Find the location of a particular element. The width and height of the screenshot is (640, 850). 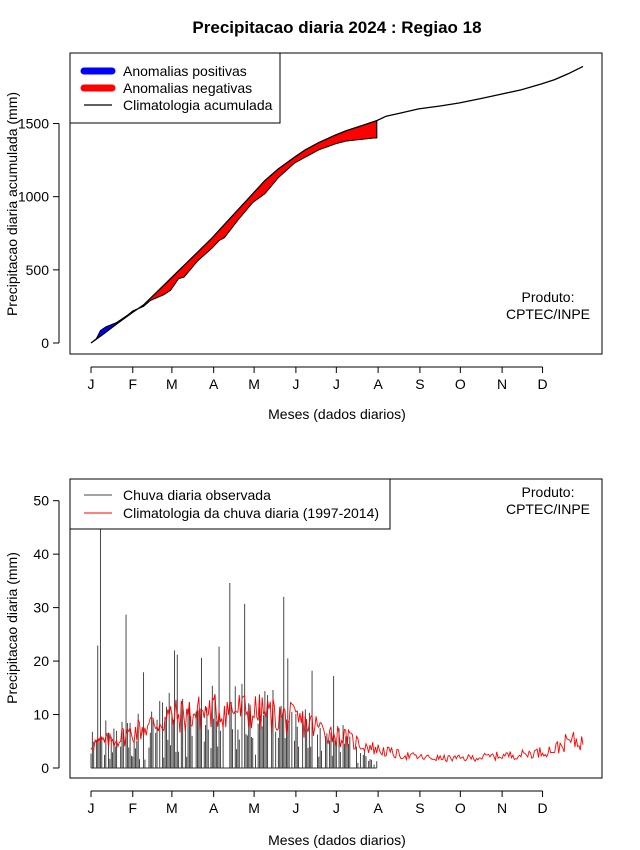

bottom-y-tick-label: 10 is located at coordinates (41, 715).